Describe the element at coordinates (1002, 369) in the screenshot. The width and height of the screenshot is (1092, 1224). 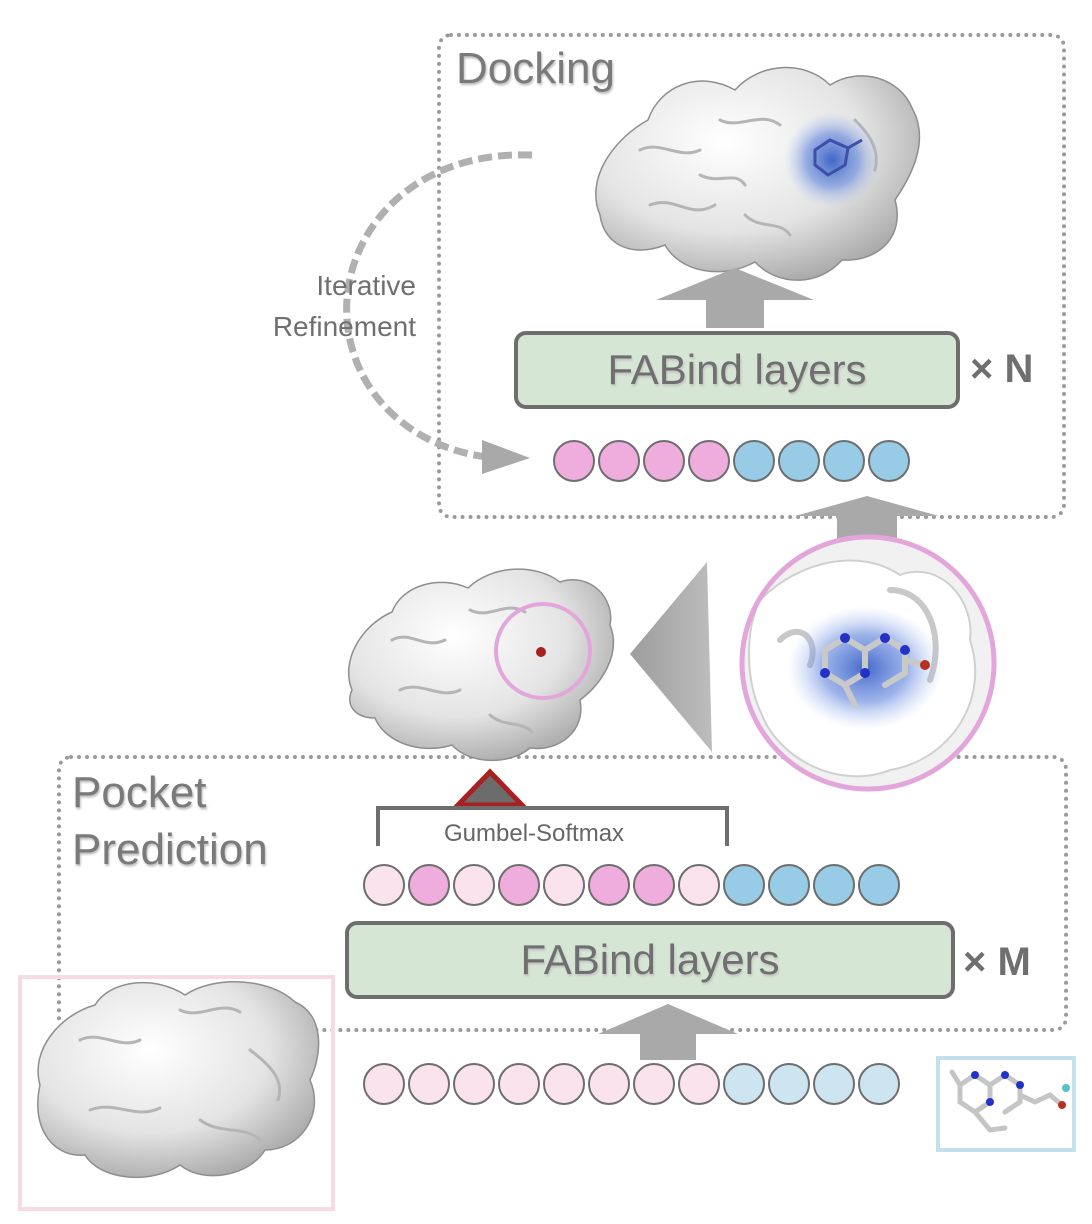
I see `docking-repeat-label: × N` at that location.